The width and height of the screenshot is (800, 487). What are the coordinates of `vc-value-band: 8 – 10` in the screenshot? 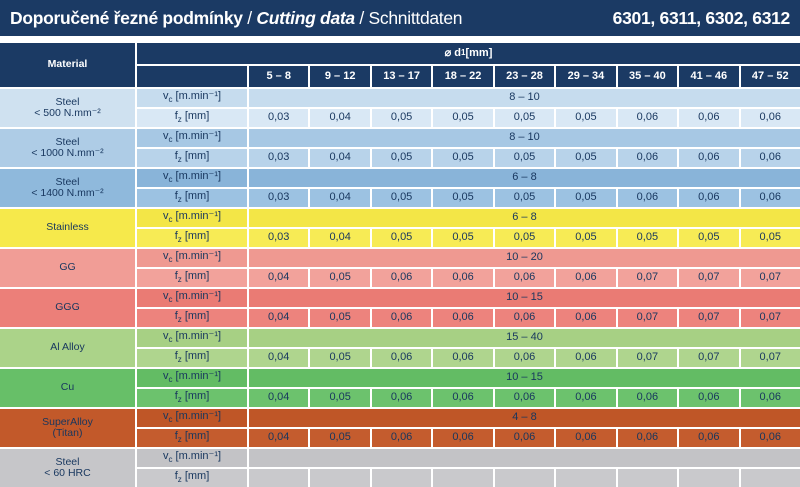 It's located at (524, 138).